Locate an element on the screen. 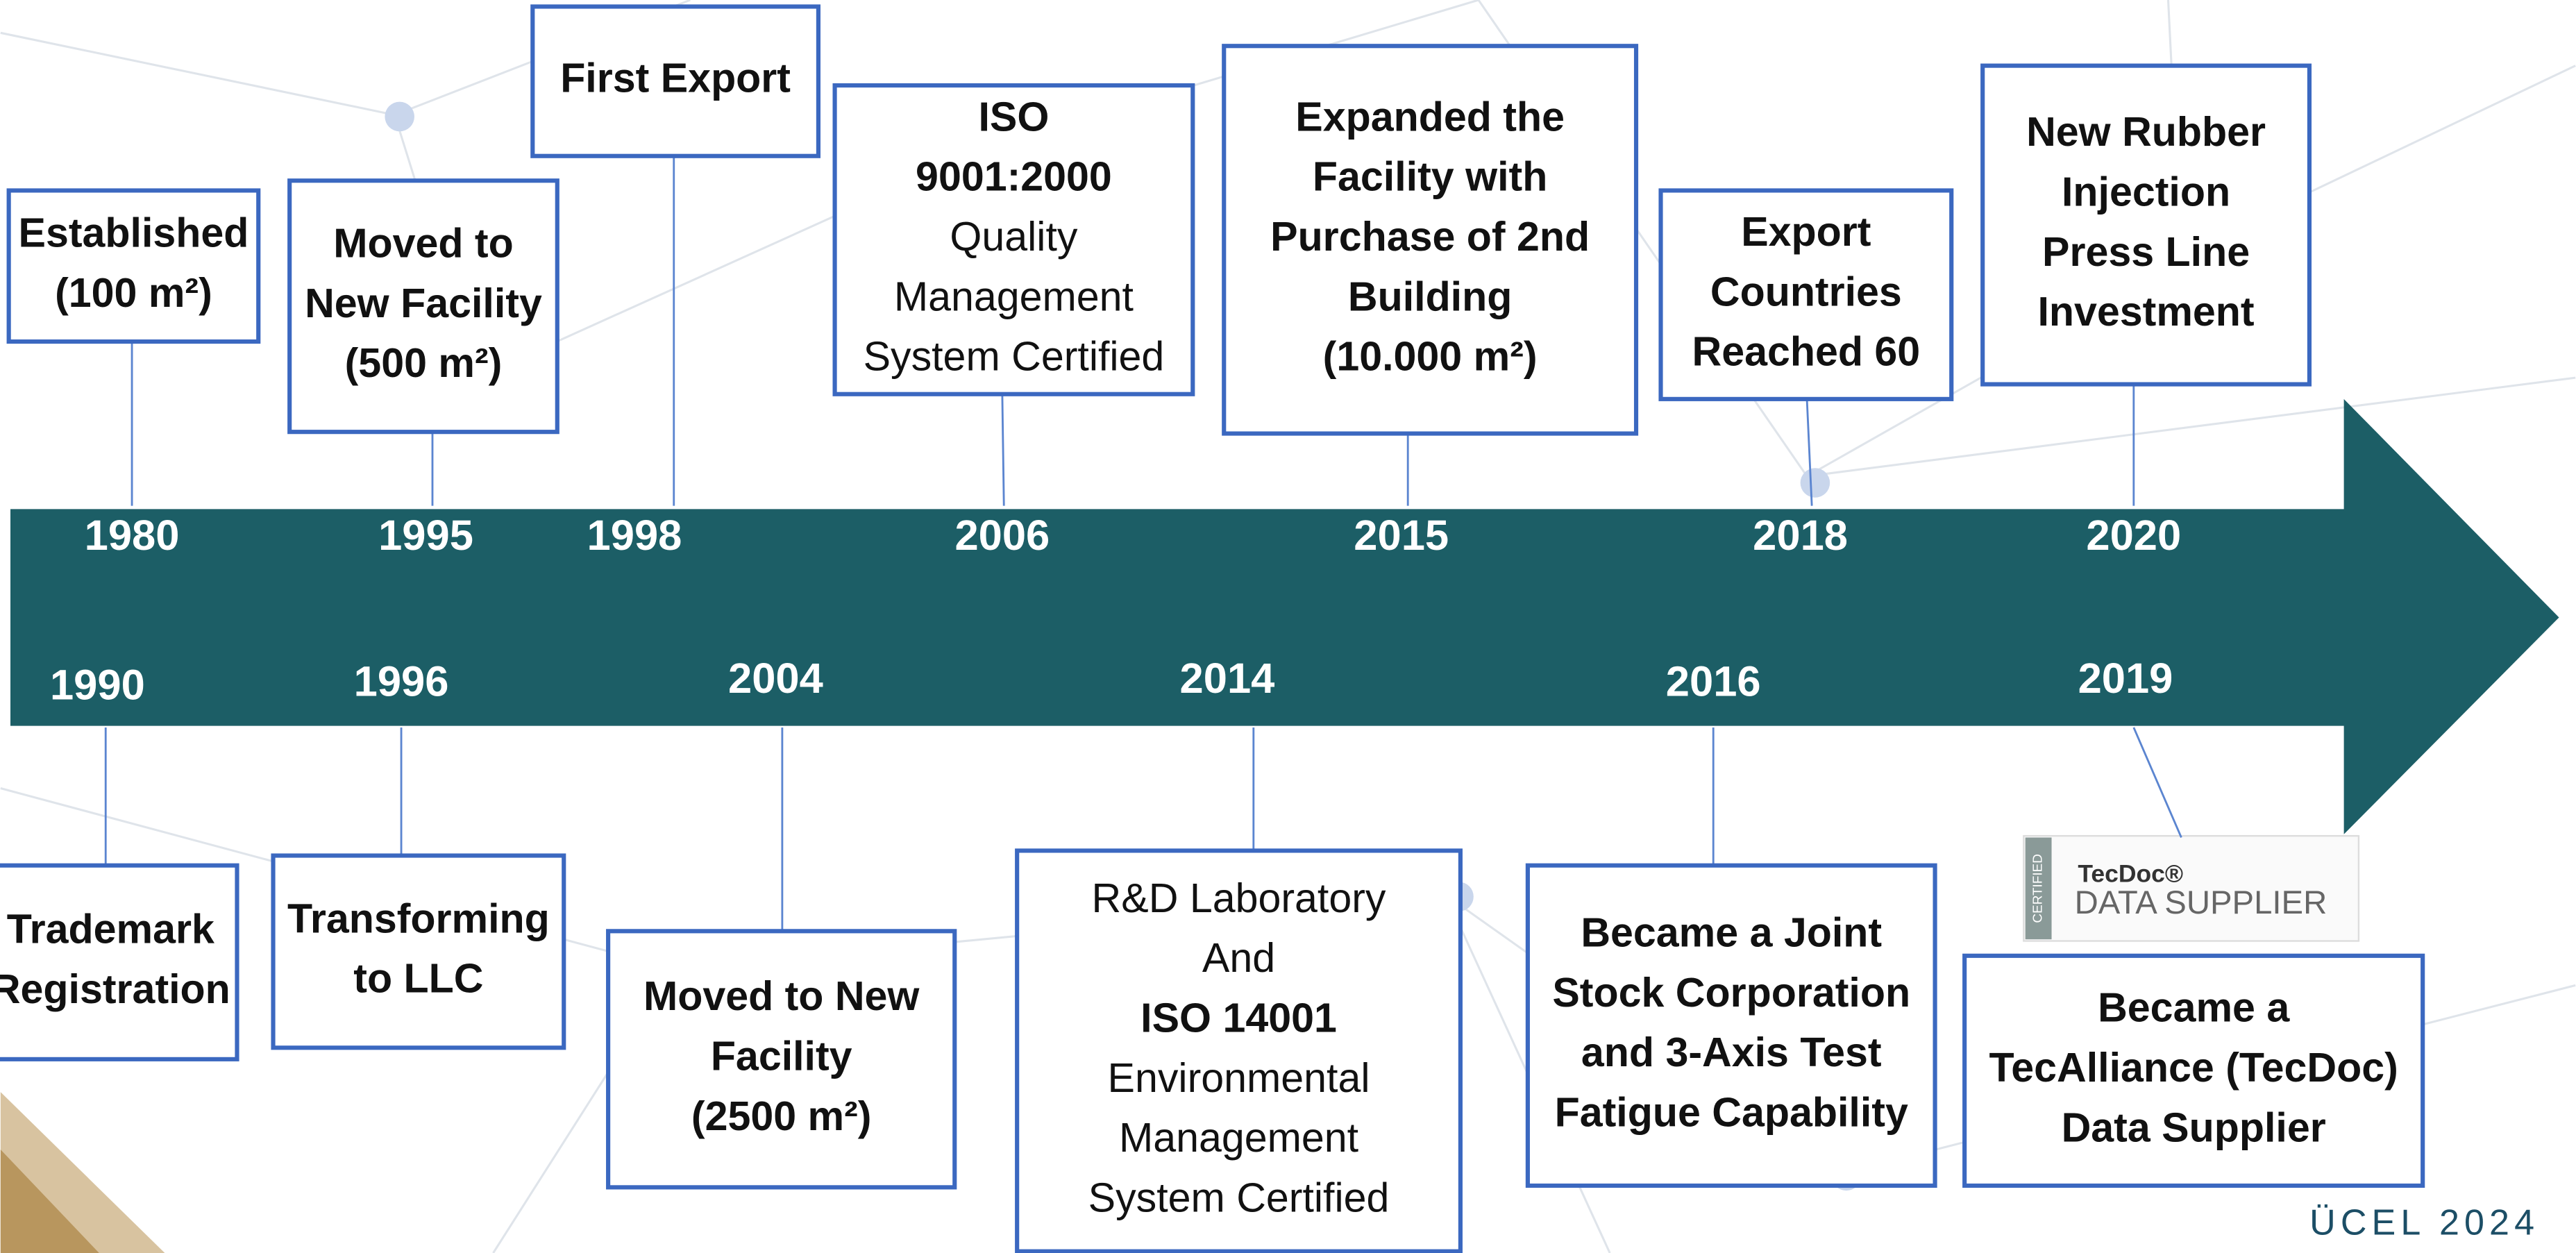 Image resolution: width=2576 pixels, height=1253 pixels. event-label: Moved to New is located at coordinates (781, 996).